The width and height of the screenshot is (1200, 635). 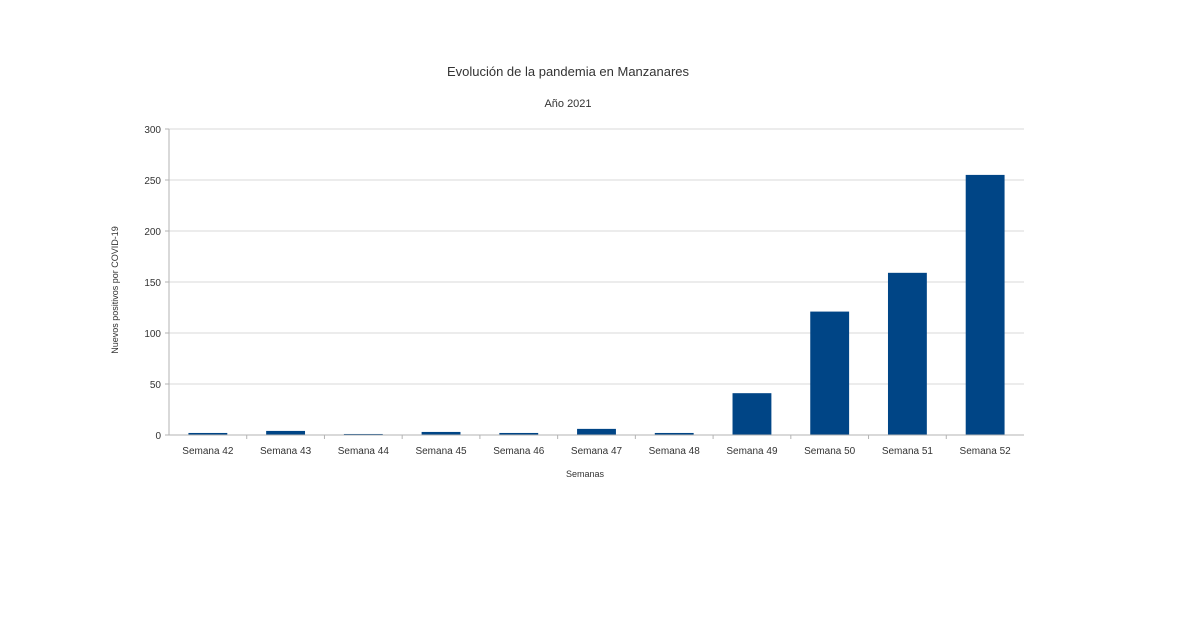 What do you see at coordinates (585, 474) in the screenshot?
I see `x-axis-label: Semanas` at bounding box center [585, 474].